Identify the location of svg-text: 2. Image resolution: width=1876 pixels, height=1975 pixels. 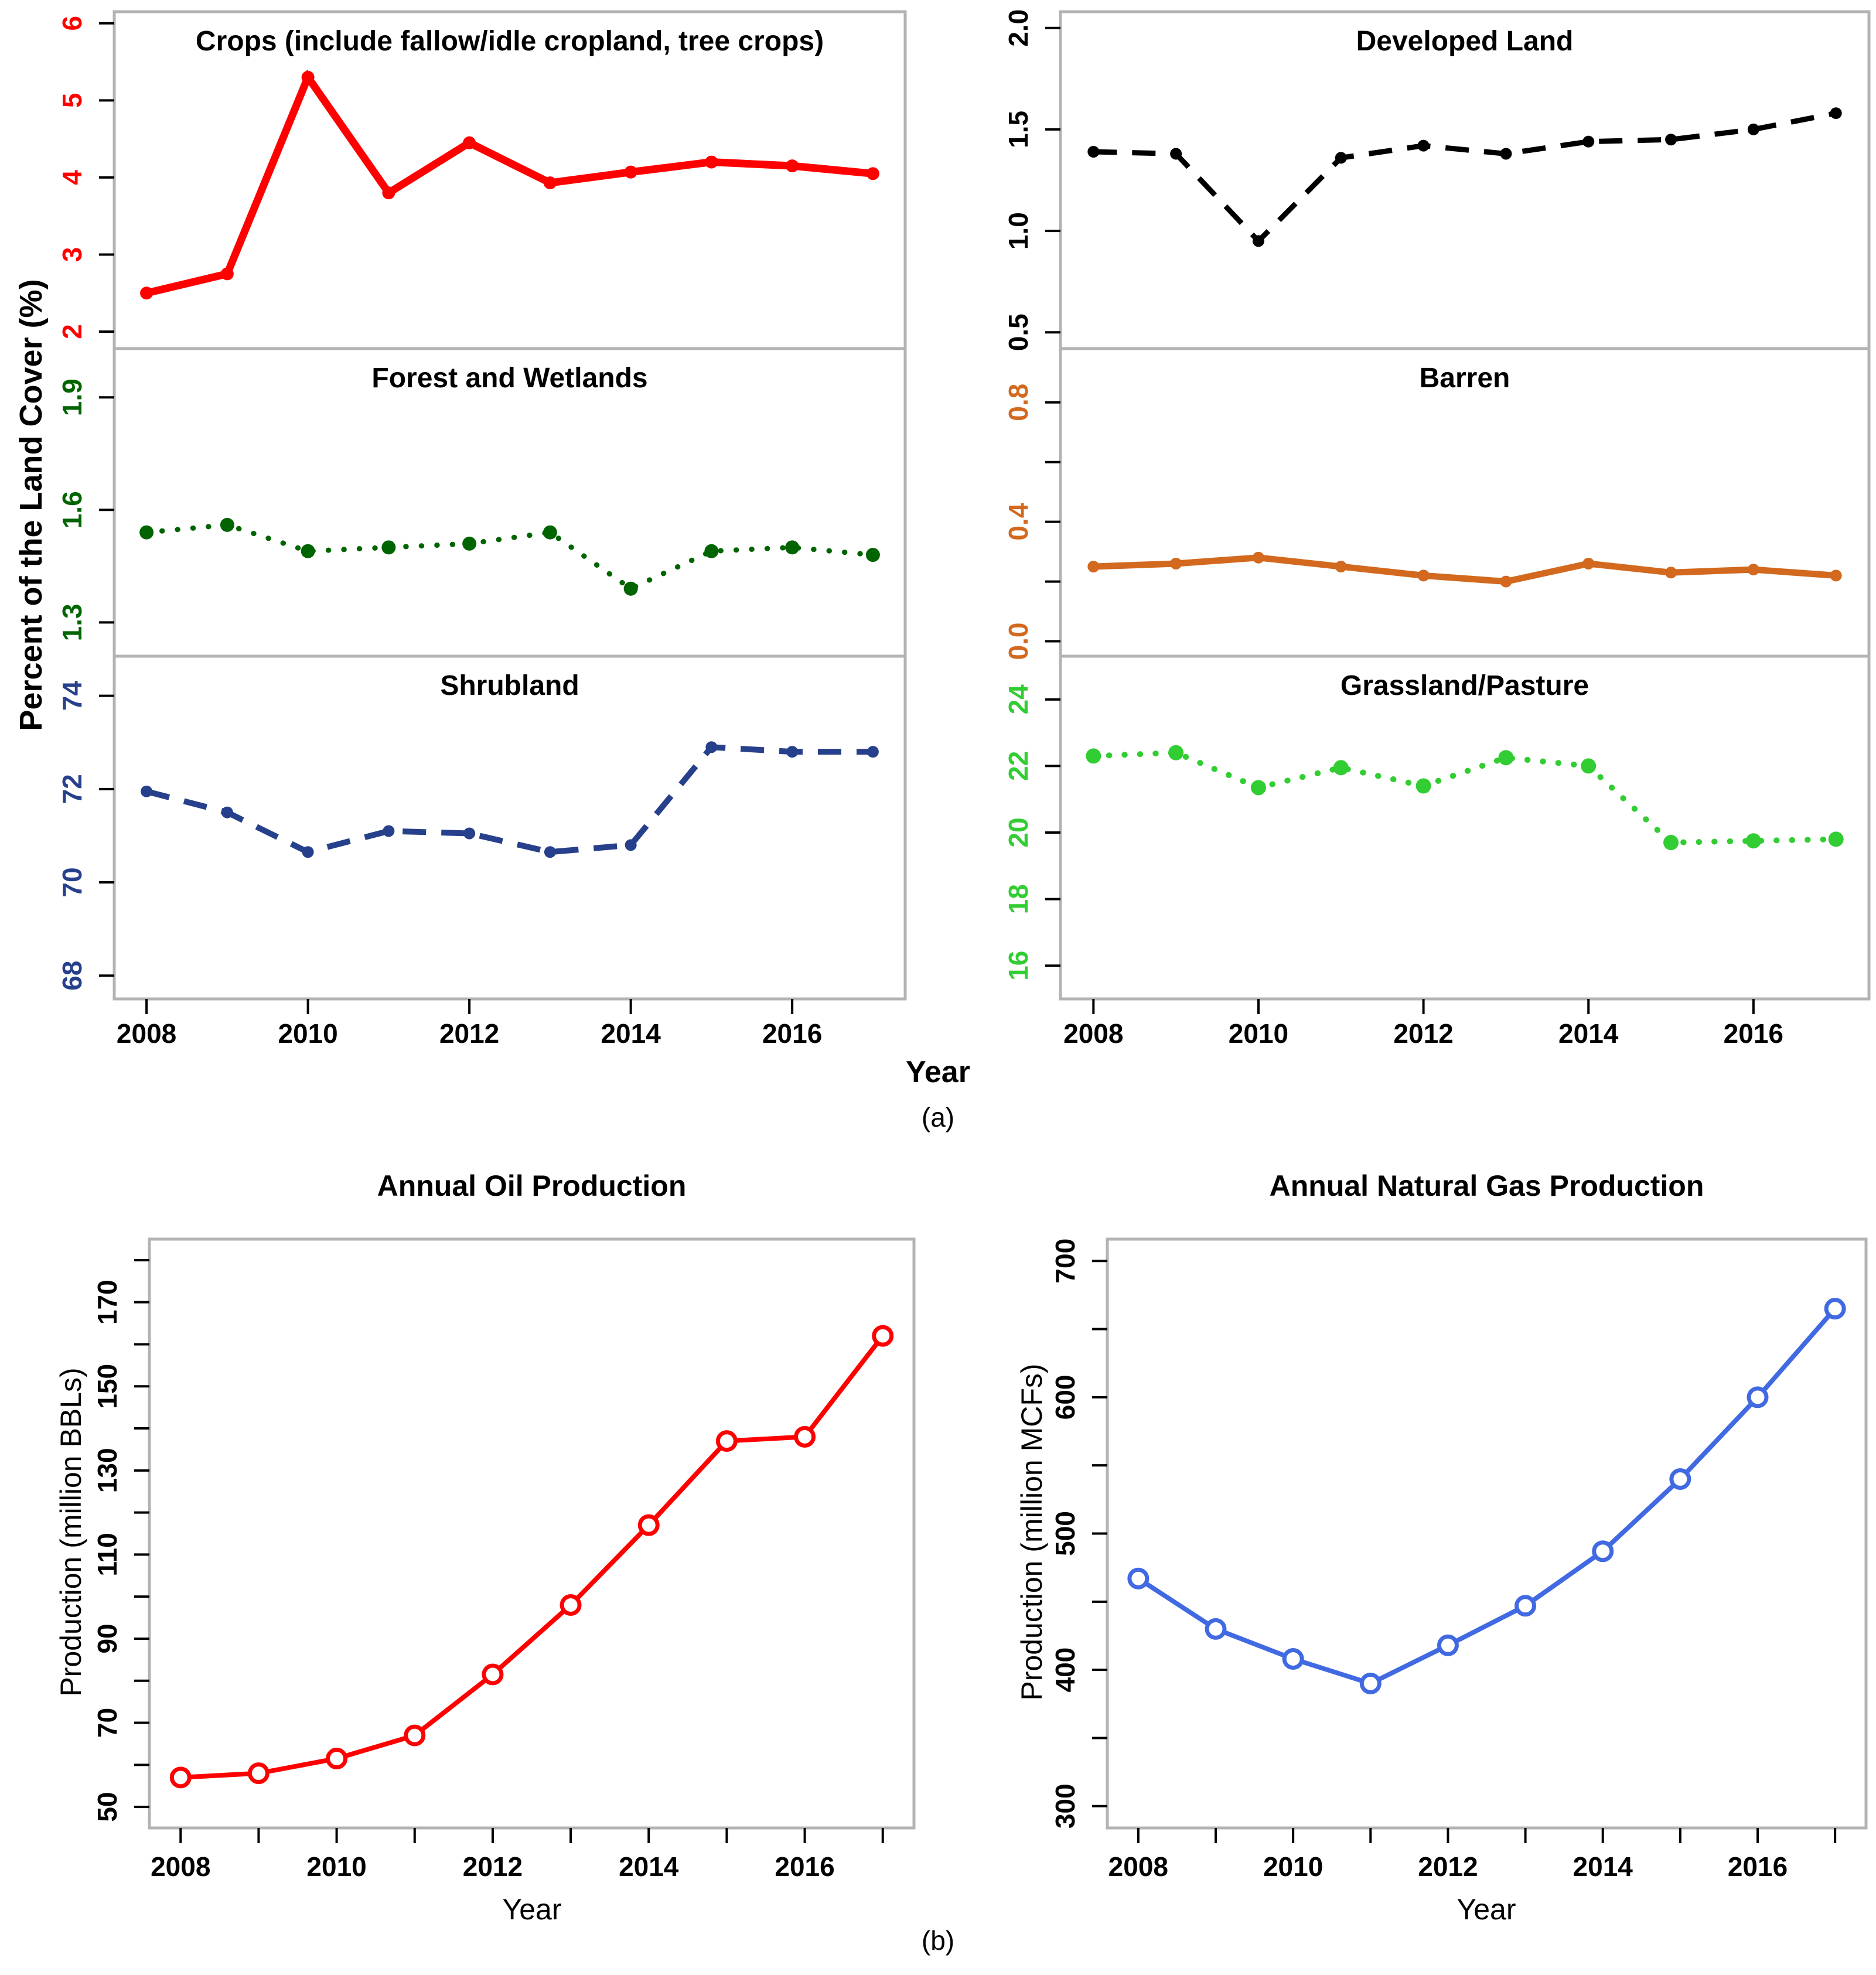
(72, 331).